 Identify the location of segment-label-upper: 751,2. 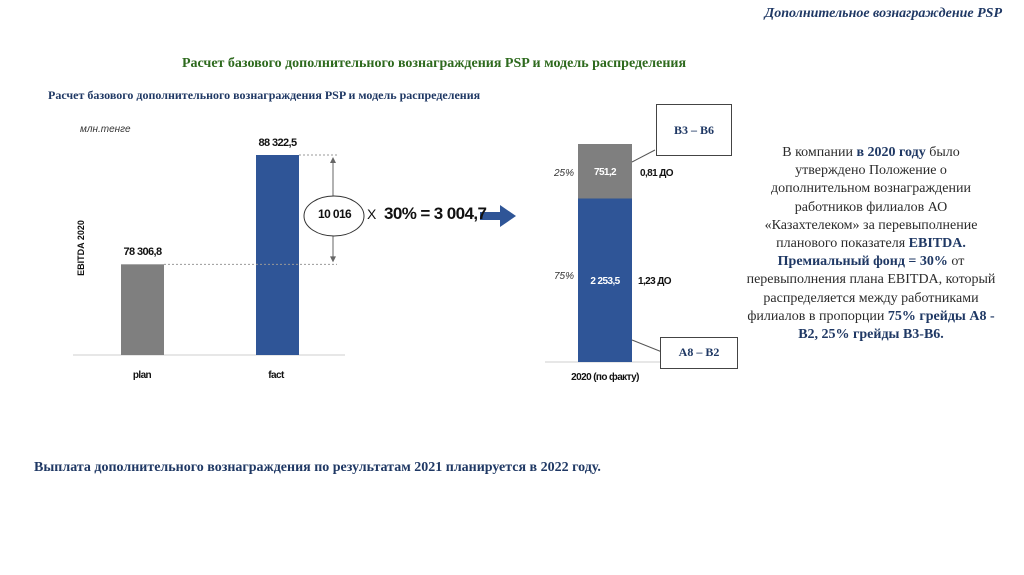
(605, 172).